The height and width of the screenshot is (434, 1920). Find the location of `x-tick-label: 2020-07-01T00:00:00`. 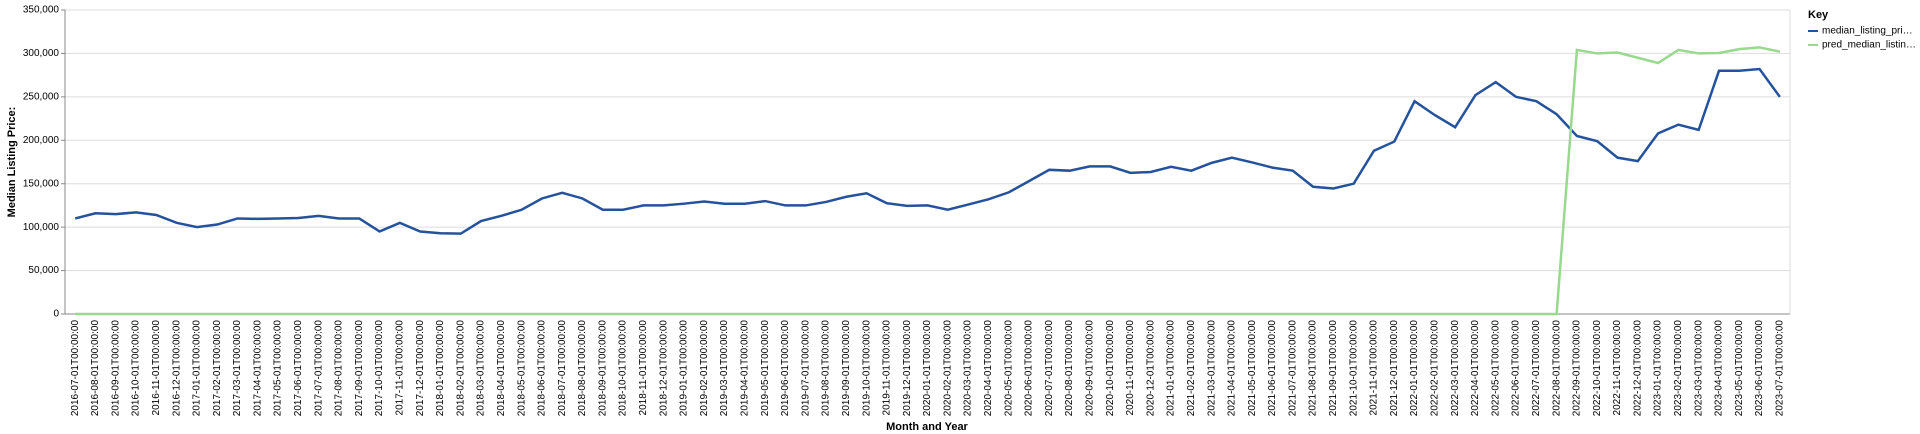

x-tick-label: 2020-07-01T00:00:00 is located at coordinates (1049, 368).